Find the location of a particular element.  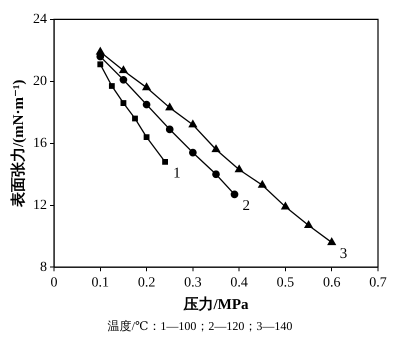

x-tick-label: 0.7 is located at coordinates (378, 282).